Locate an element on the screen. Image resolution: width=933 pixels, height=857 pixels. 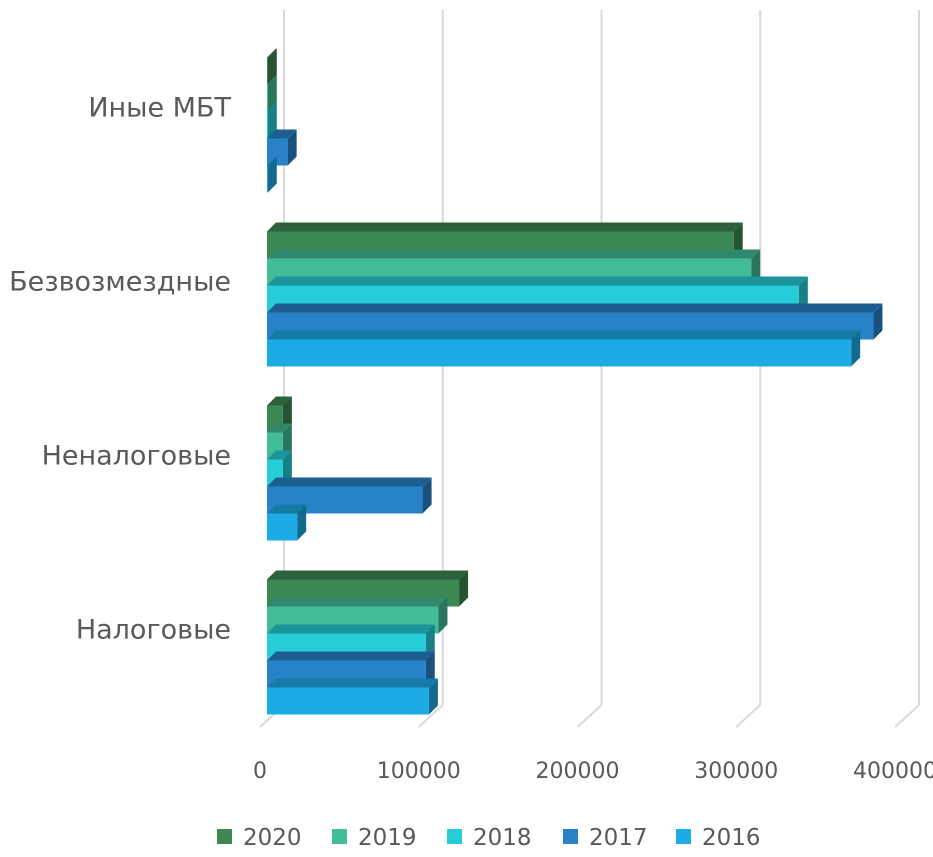
x-tick-label: 100000 is located at coordinates (419, 771).